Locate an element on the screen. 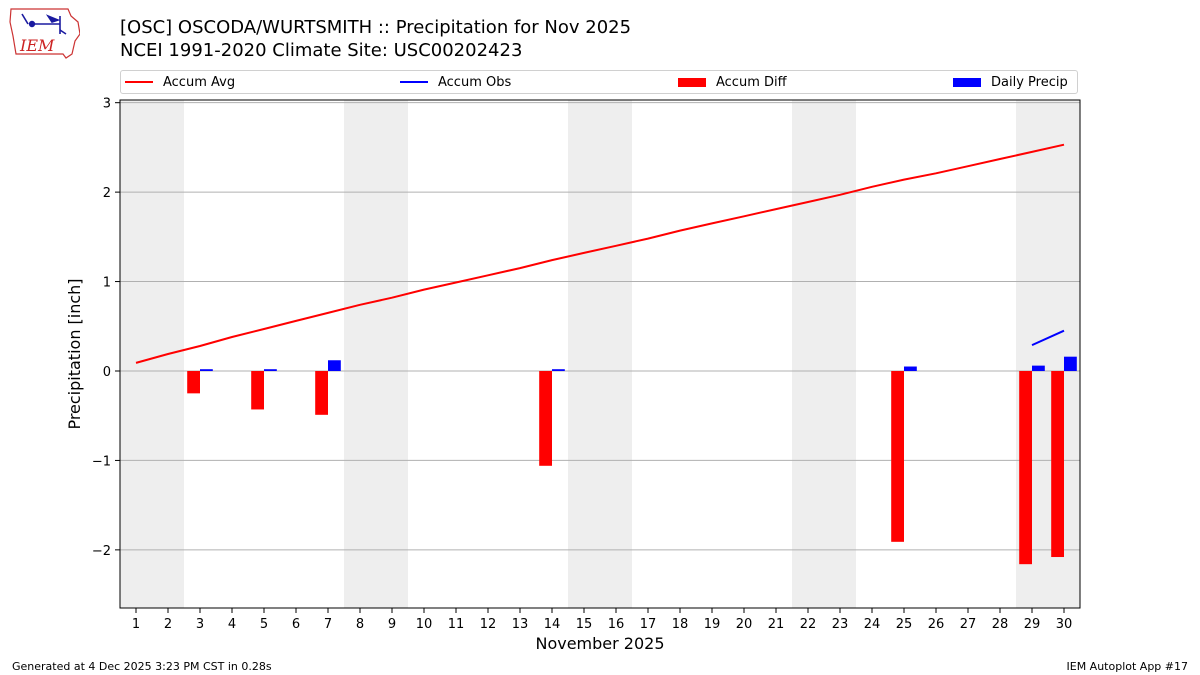 The image size is (1200, 675). x-tick-label-13: 13 is located at coordinates (520, 624).